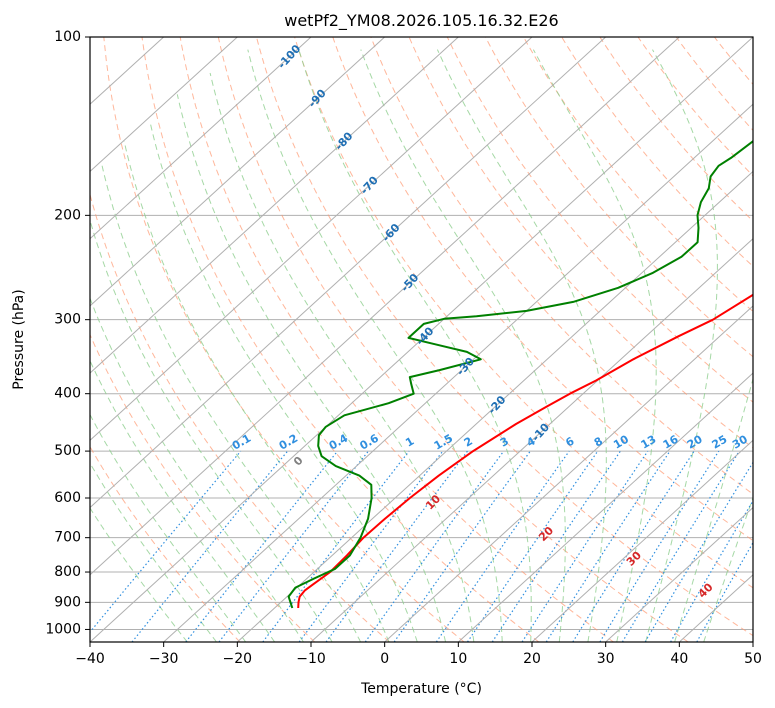 Image resolution: width=775 pixels, height=708 pixels. Describe the element at coordinates (418, 654) in the screenshot. I see `x-axis-ticks: −40 −30 −20 −10 0 10 20 30 40 50` at that location.